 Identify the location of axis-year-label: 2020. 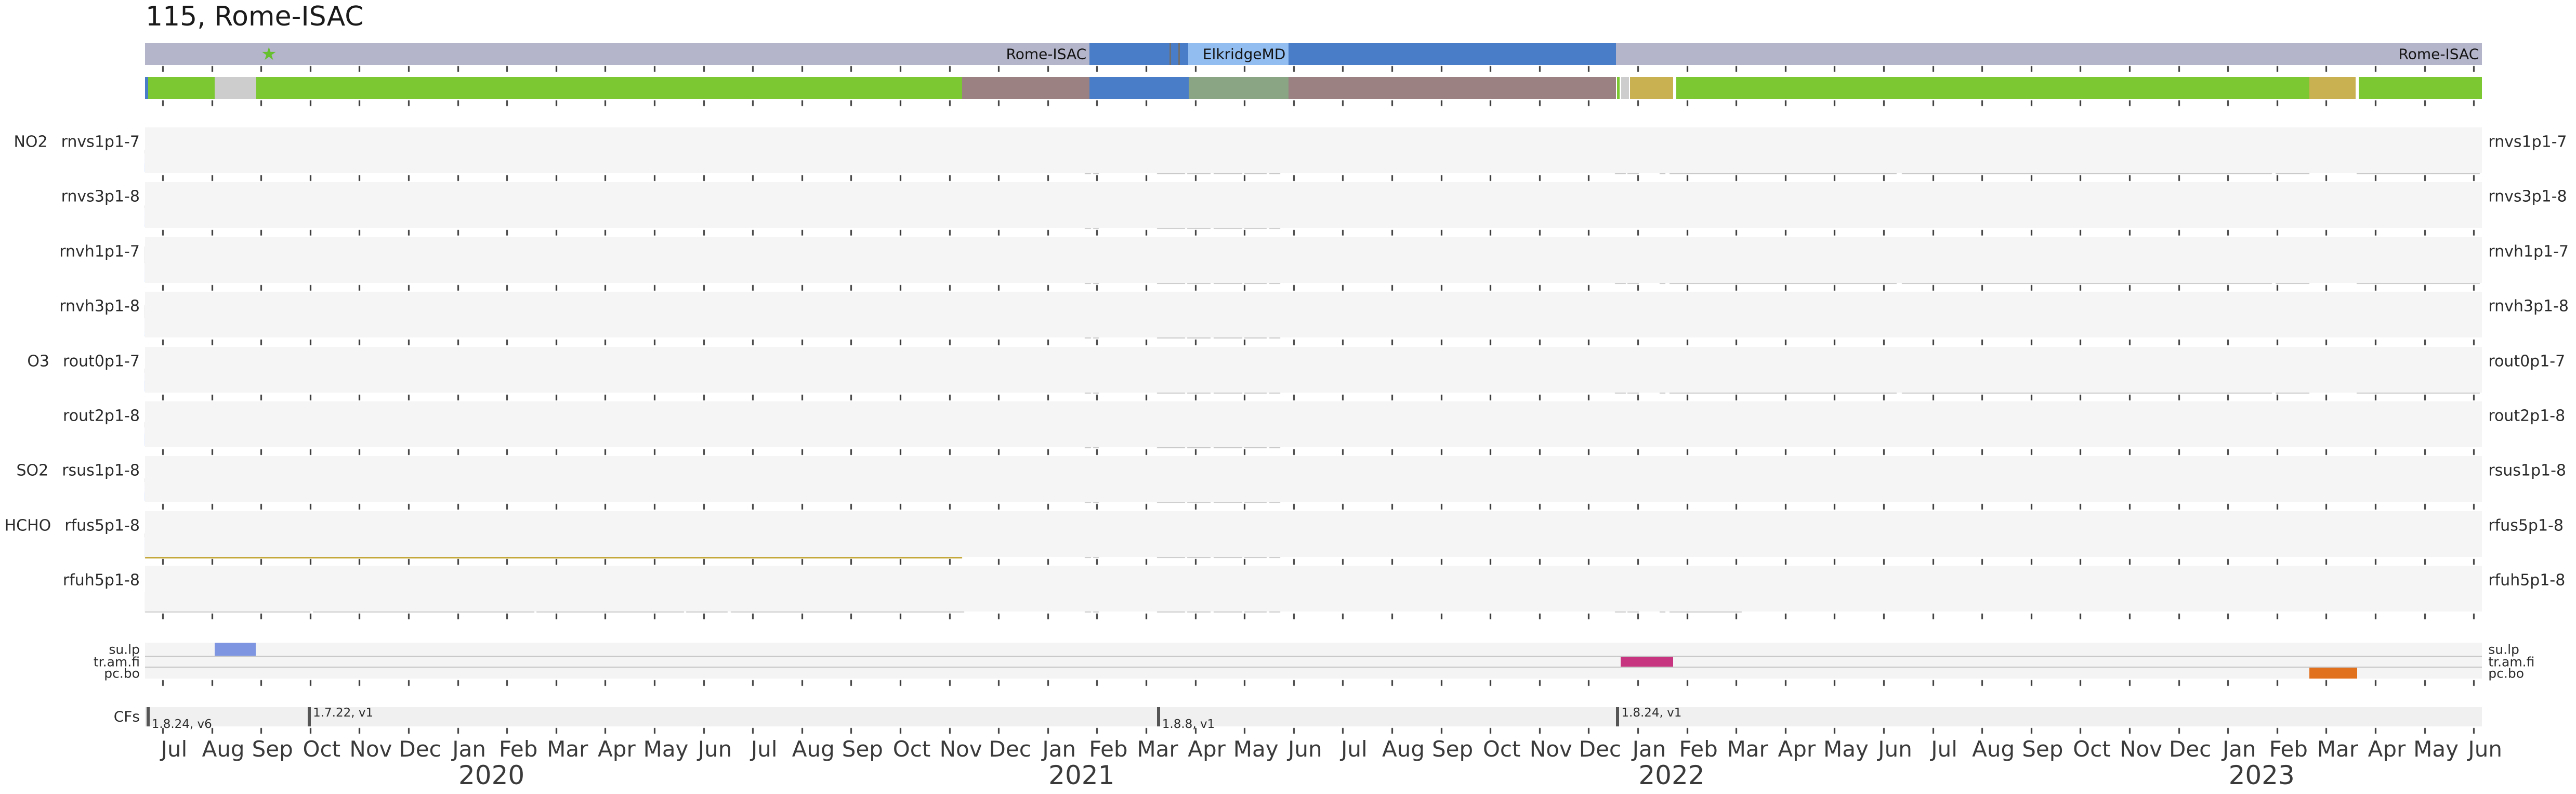
(491, 775).